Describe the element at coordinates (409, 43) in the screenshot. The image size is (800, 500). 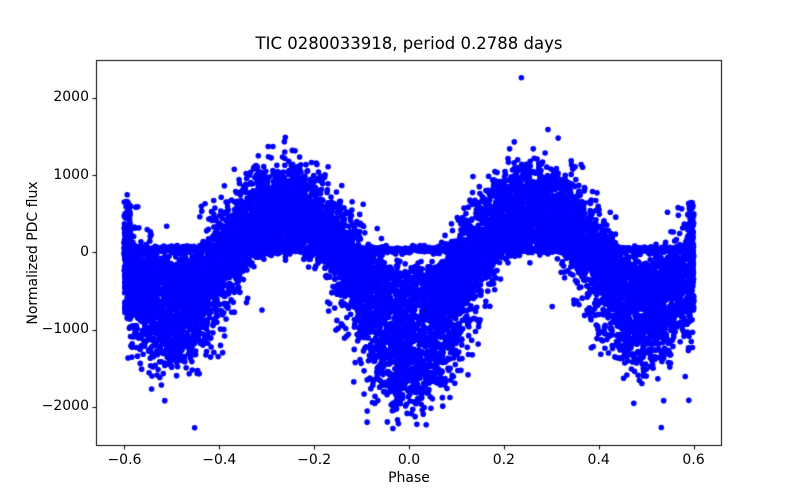
I see `chart-title: TIC 0280033918, period 0.2788 days` at that location.